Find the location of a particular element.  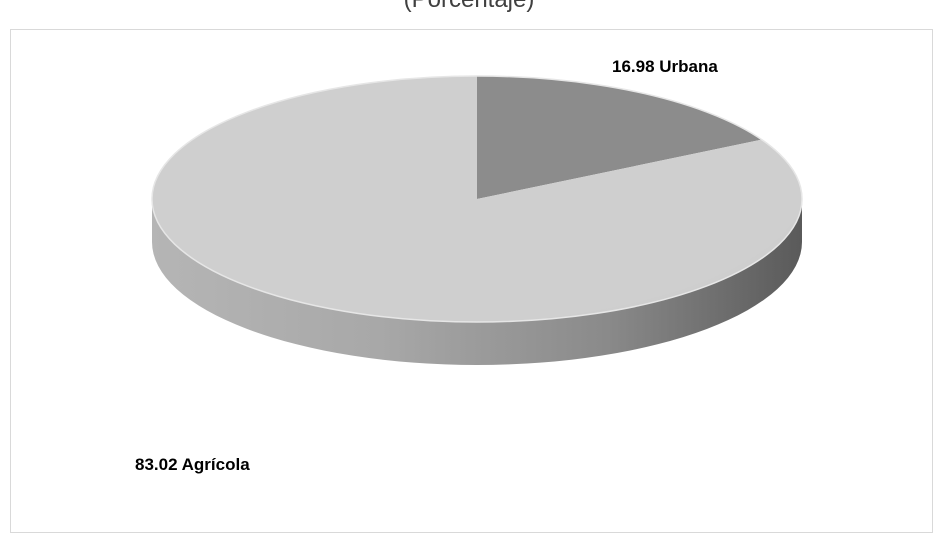

data-label-urbana: 16.98 Urbana is located at coordinates (665, 66).